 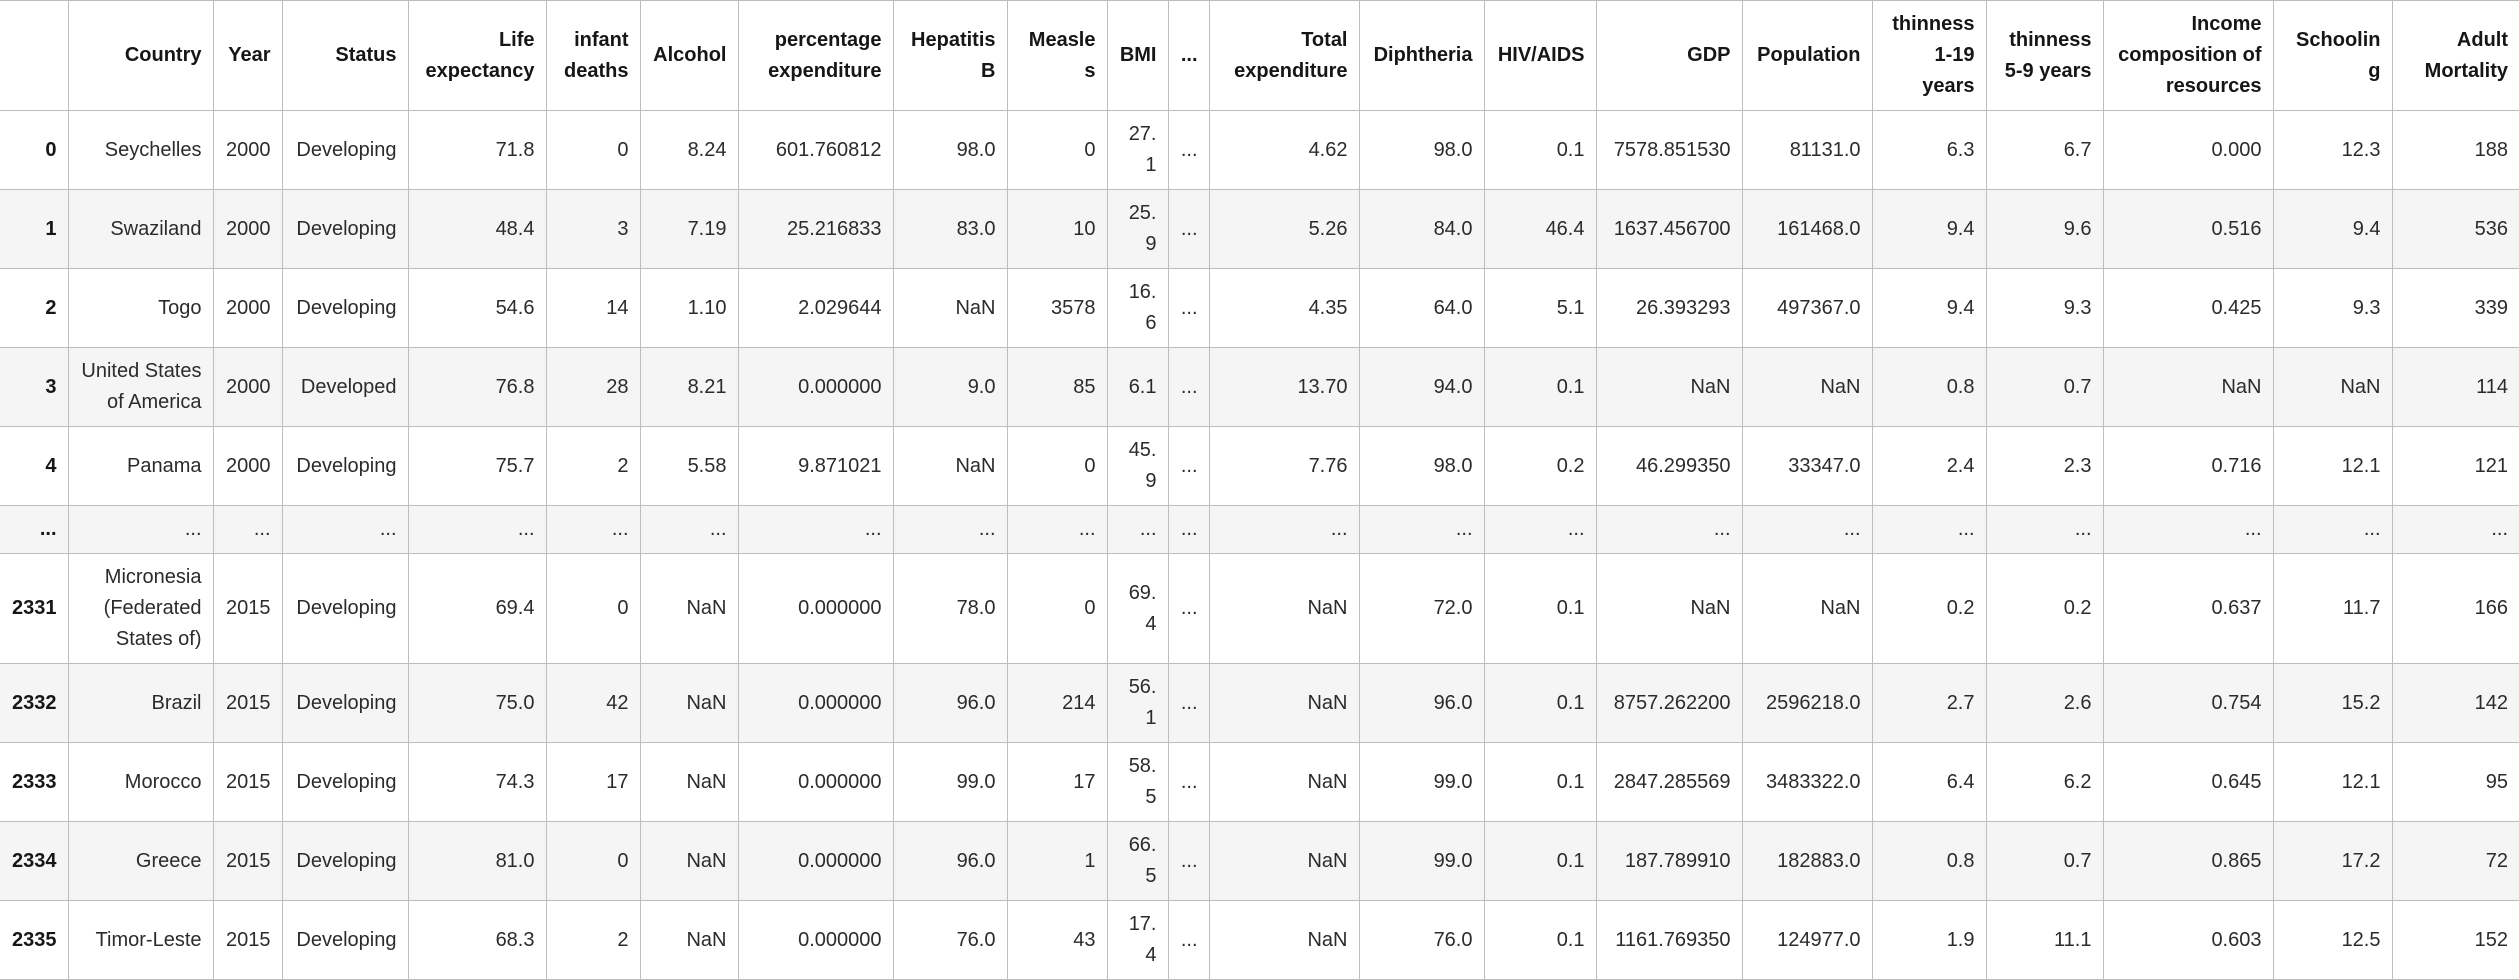 I want to click on cell: 6.3, so click(x=1929, y=150).